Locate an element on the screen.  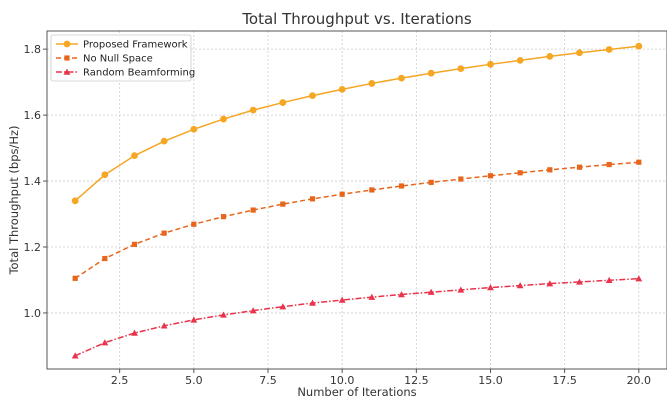
y-tick-label: 1.4 is located at coordinates (33, 181).